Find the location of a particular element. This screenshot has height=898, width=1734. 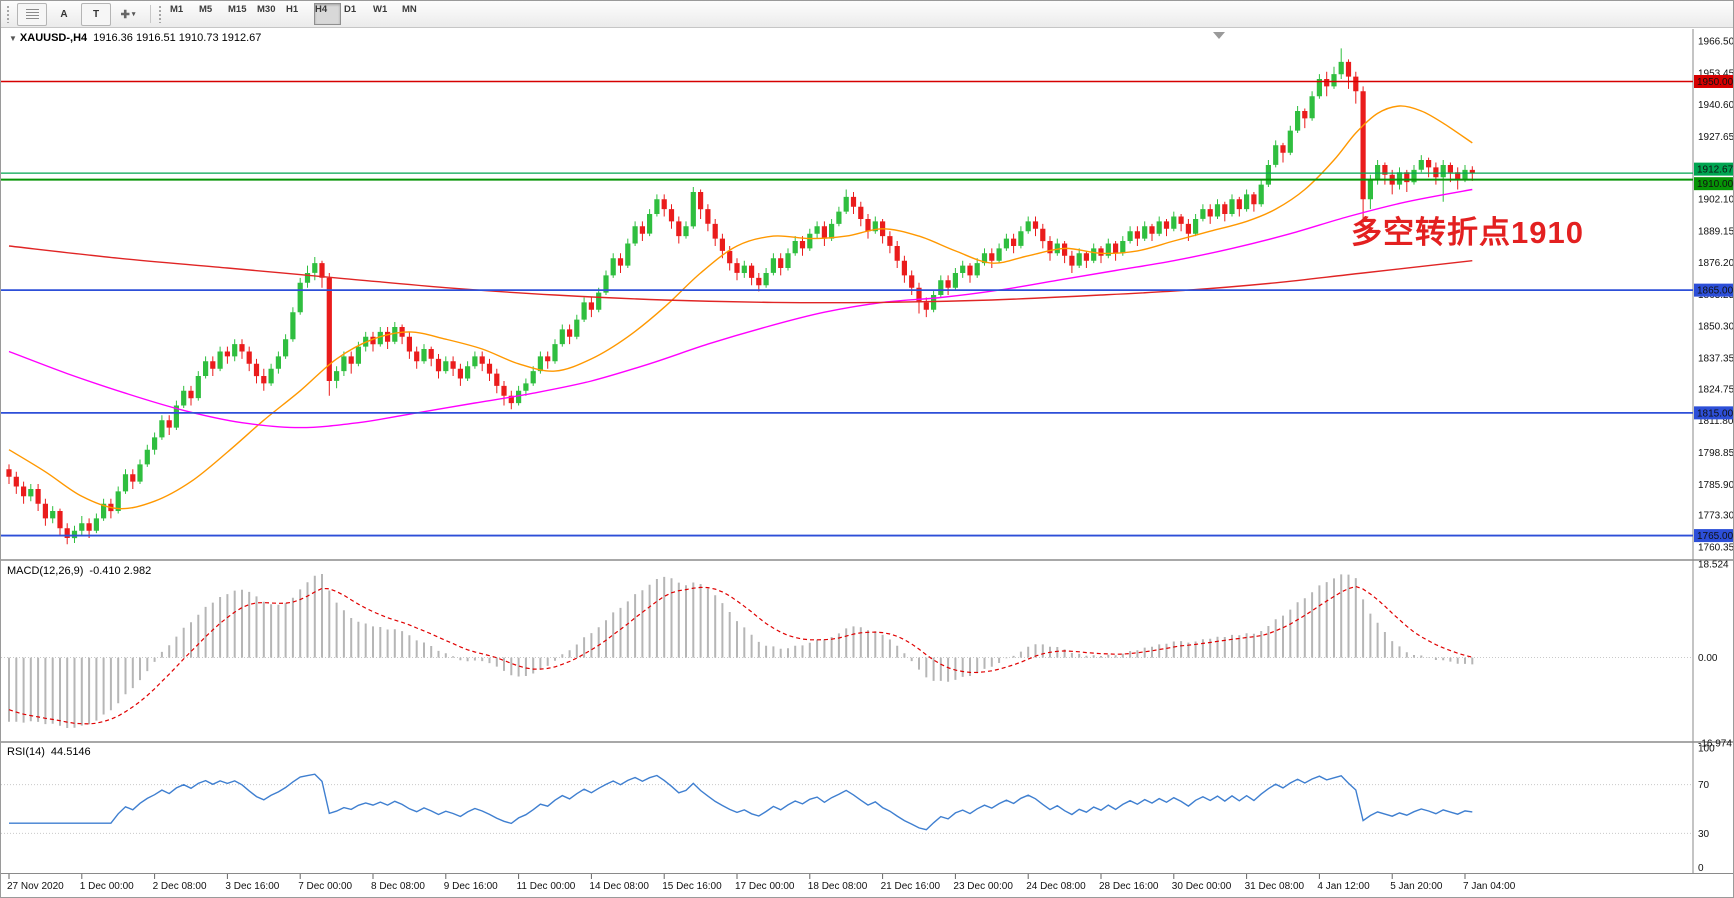

shapes-icon: ✚ is located at coordinates (125, 14).